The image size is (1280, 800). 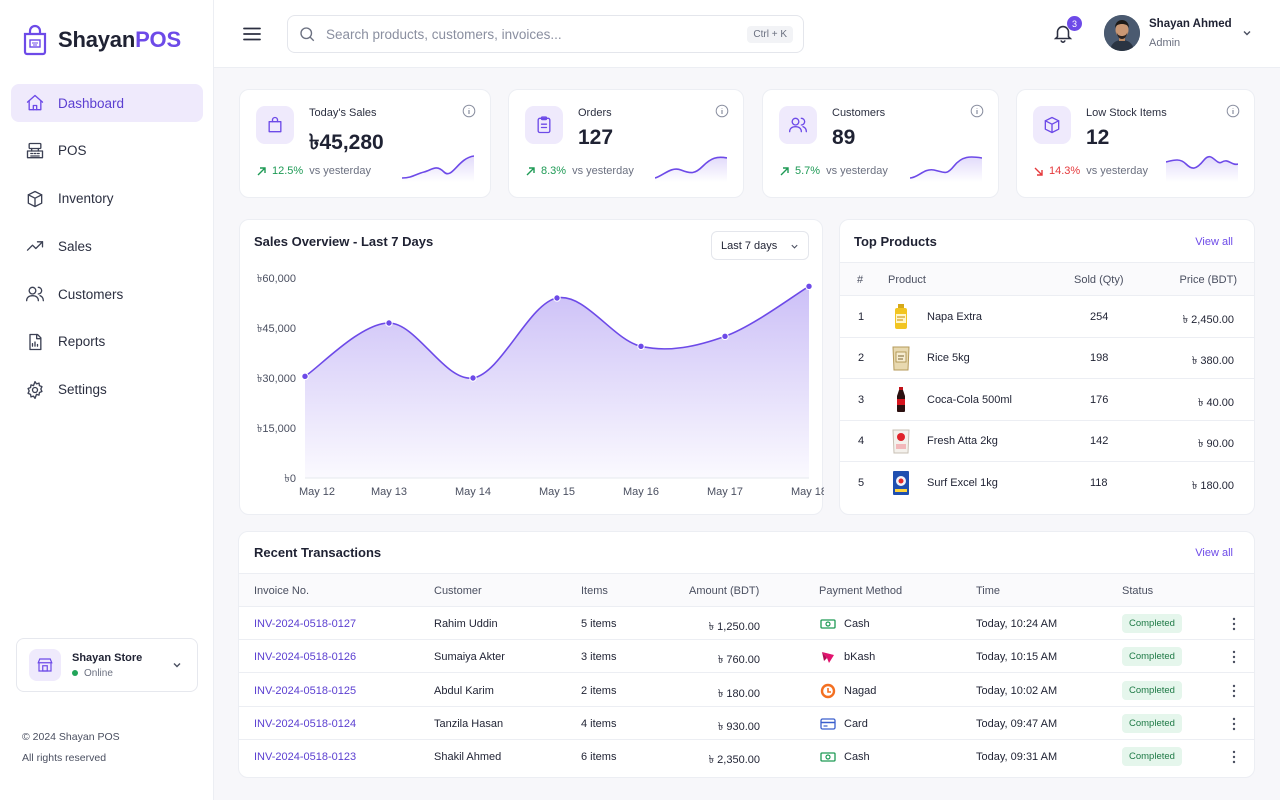 What do you see at coordinates (252, 34) in the screenshot?
I see `hamburger-menu-icon` at bounding box center [252, 34].